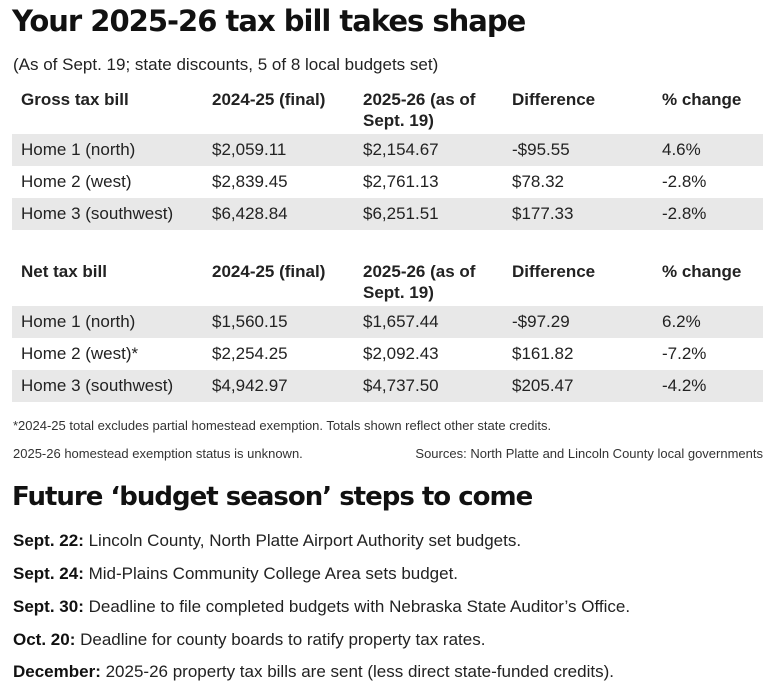 This screenshot has height=699, width=774. I want to click on table-cell: -7.2%, so click(684, 353).